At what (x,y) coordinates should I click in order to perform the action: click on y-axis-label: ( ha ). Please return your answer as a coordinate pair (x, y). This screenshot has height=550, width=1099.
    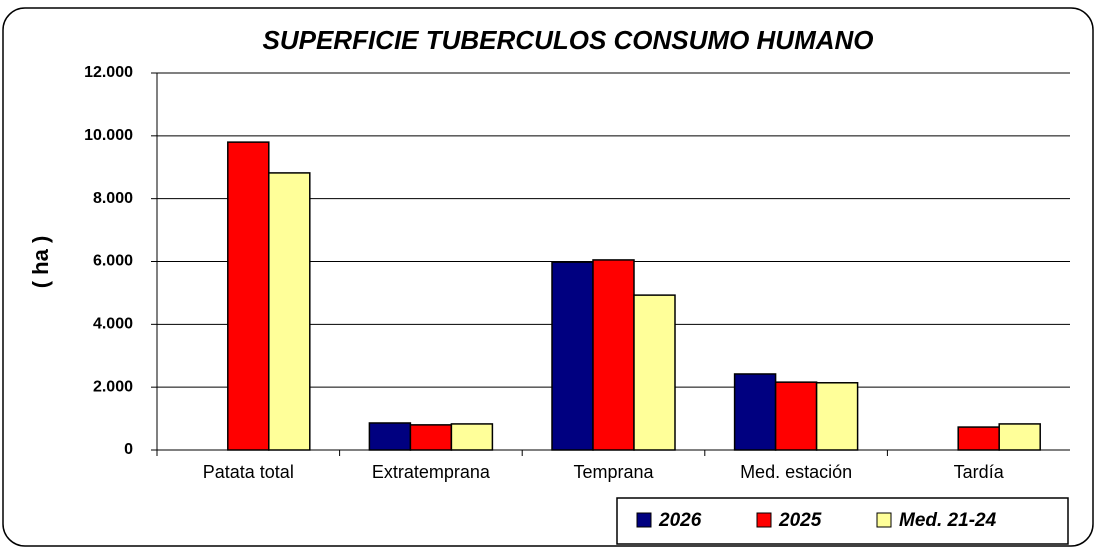
    Looking at the image, I should click on (40, 262).